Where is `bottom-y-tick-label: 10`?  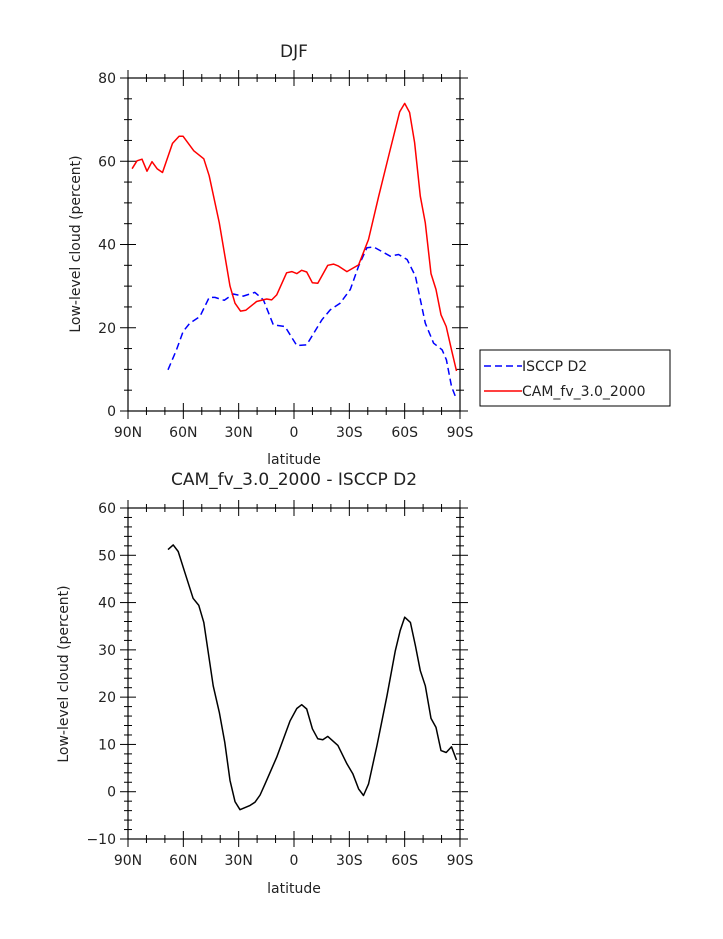
bottom-y-tick-label: 10 is located at coordinates (107, 745).